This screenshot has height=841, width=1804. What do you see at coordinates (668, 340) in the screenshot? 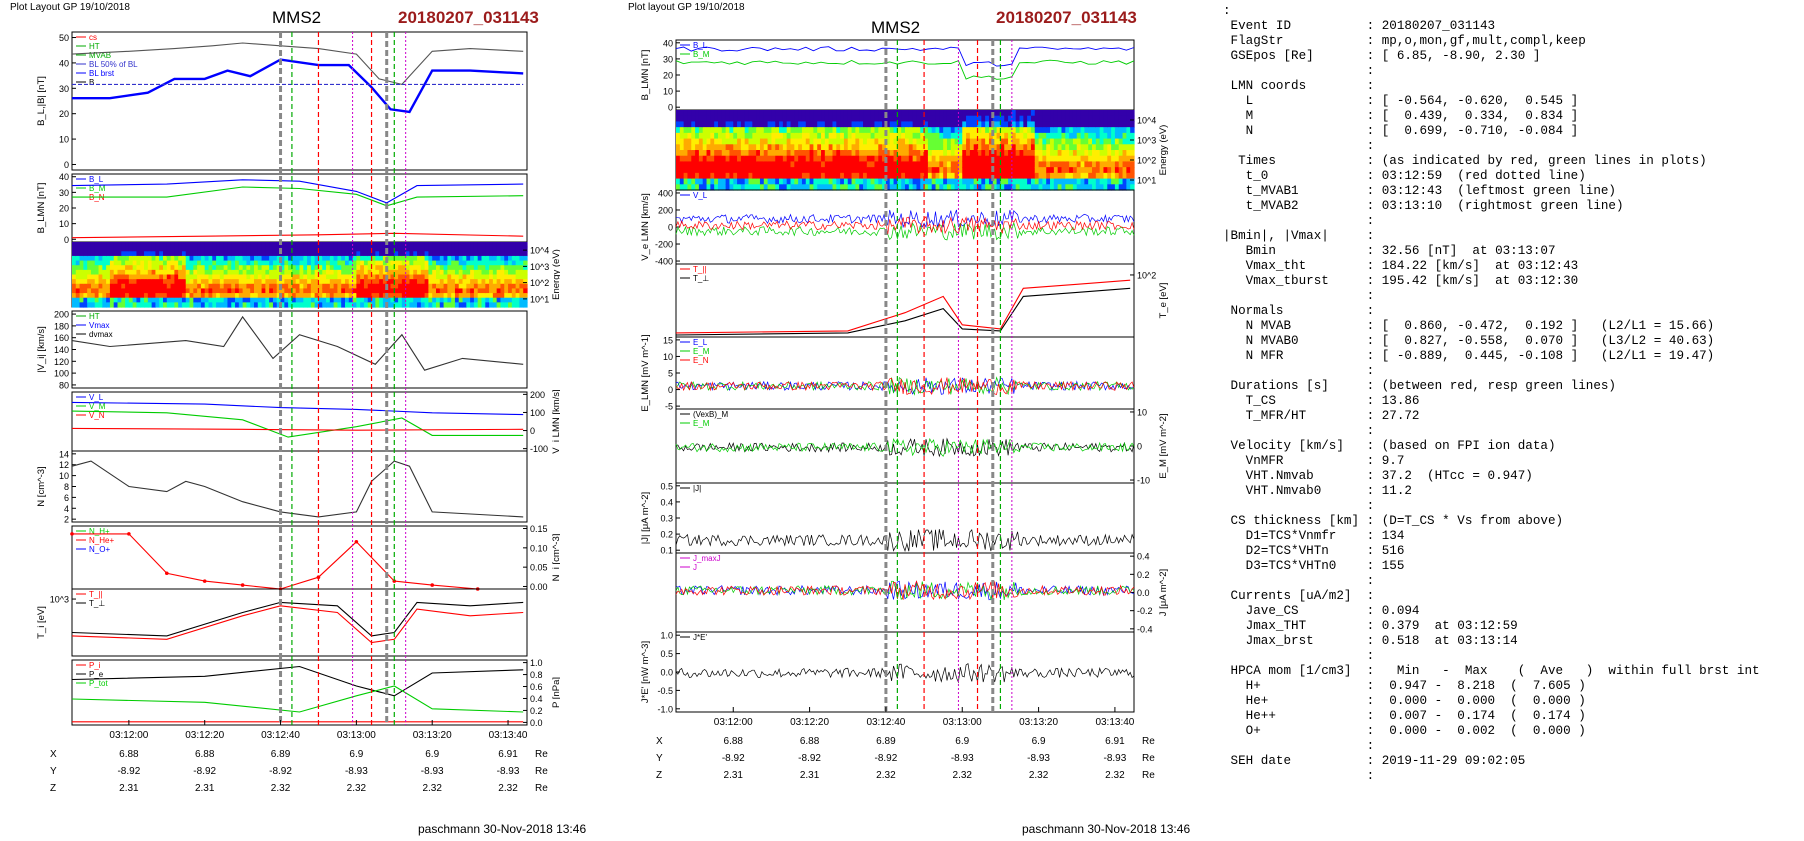
I see `y-tick-label: 15` at bounding box center [668, 340].